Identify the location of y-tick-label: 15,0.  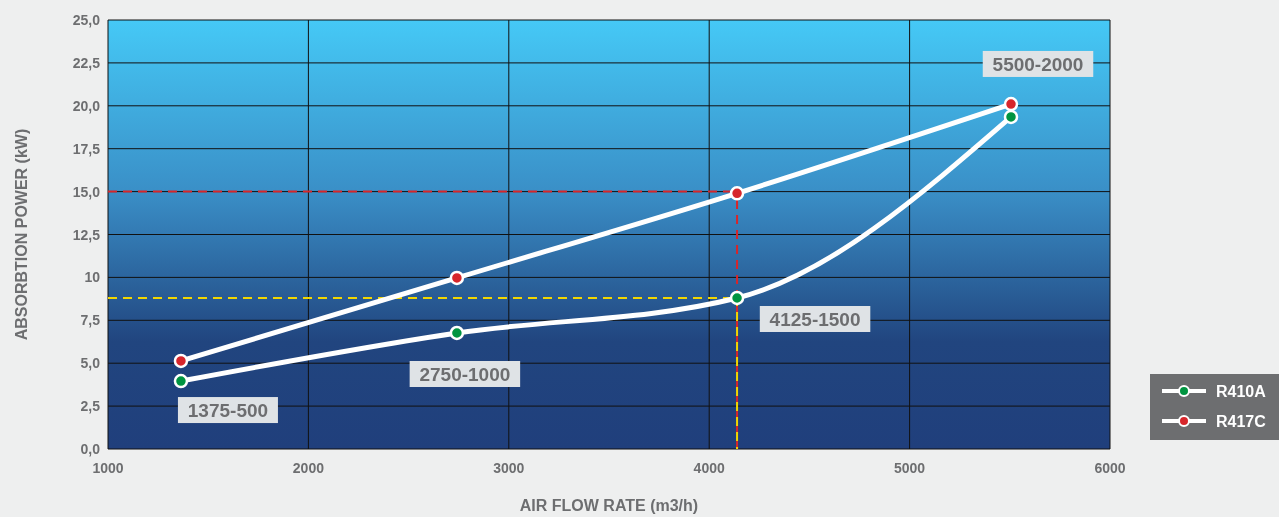
(86, 191).